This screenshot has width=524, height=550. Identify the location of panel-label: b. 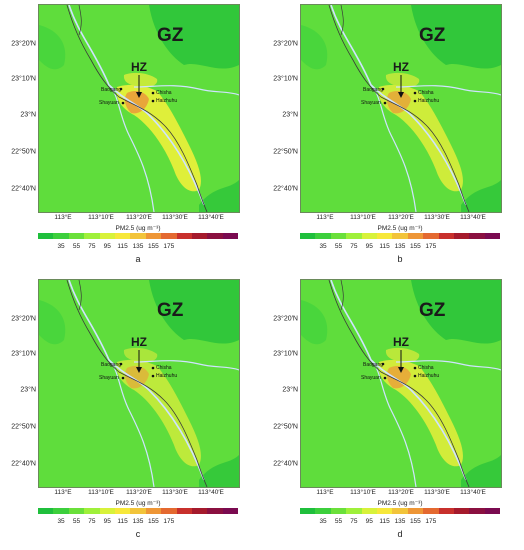
(400, 259).